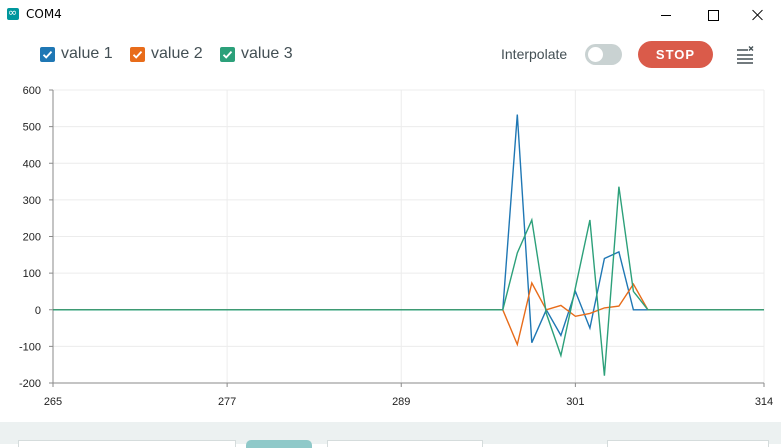 The height and width of the screenshot is (448, 781). I want to click on y-tick-label: -100, so click(30, 347).